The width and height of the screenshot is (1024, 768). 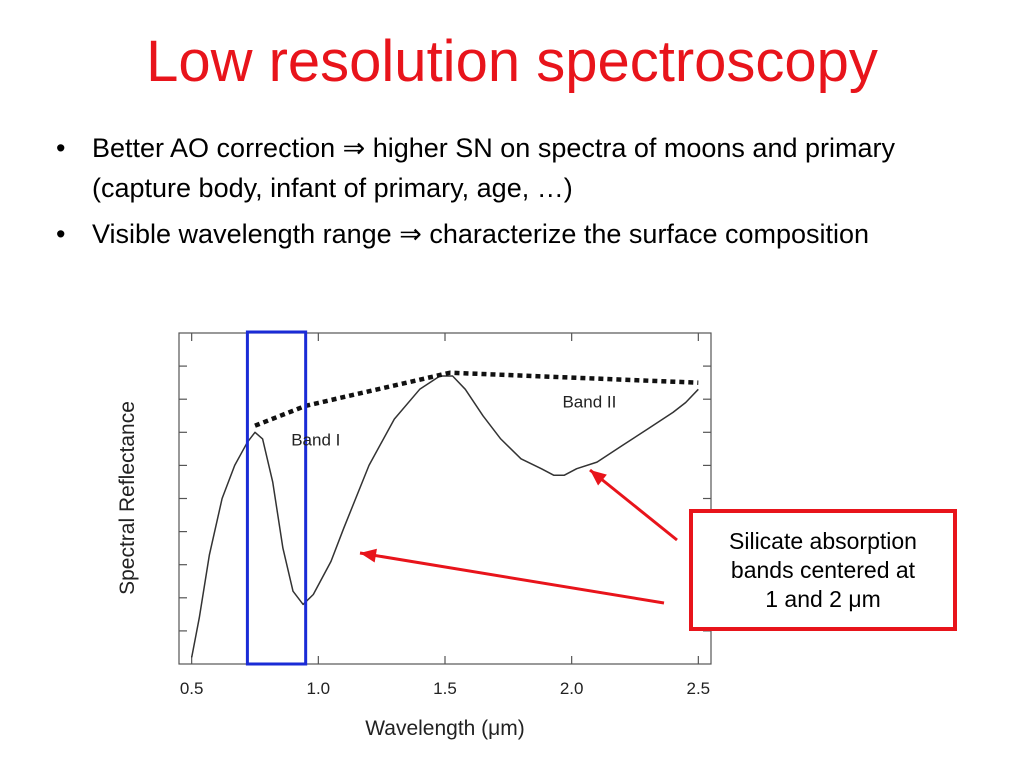 I want to click on x-axis-tick-labels: 0.5 1.0 1.5 2.0 2.5, so click(x=445, y=688).